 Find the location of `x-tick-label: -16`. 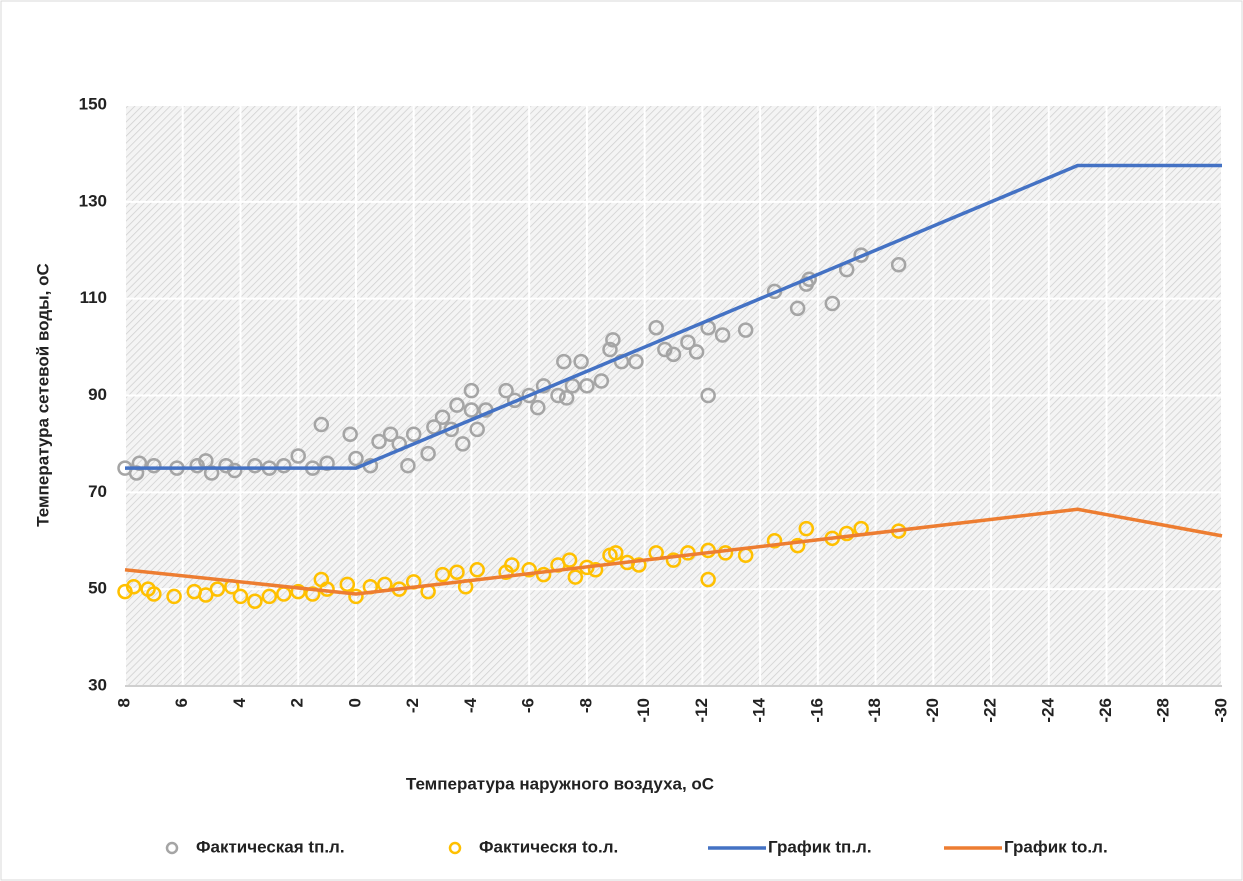

x-tick-label: -16 is located at coordinates (816, 710).